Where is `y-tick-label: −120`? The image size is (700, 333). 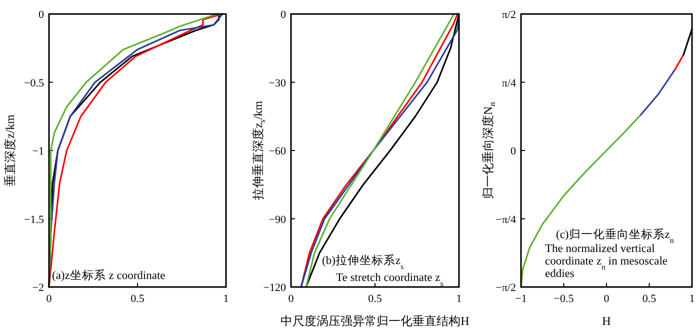
y-tick-label: −120 is located at coordinates (274, 288).